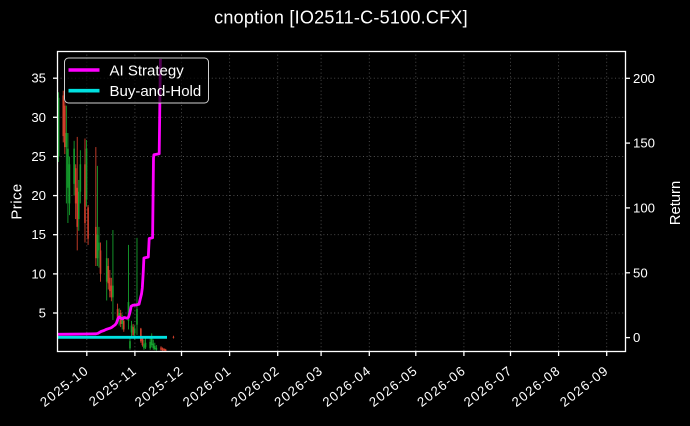 The image size is (690, 426). What do you see at coordinates (644, 207) in the screenshot?
I see `svg-text: 100` at bounding box center [644, 207].